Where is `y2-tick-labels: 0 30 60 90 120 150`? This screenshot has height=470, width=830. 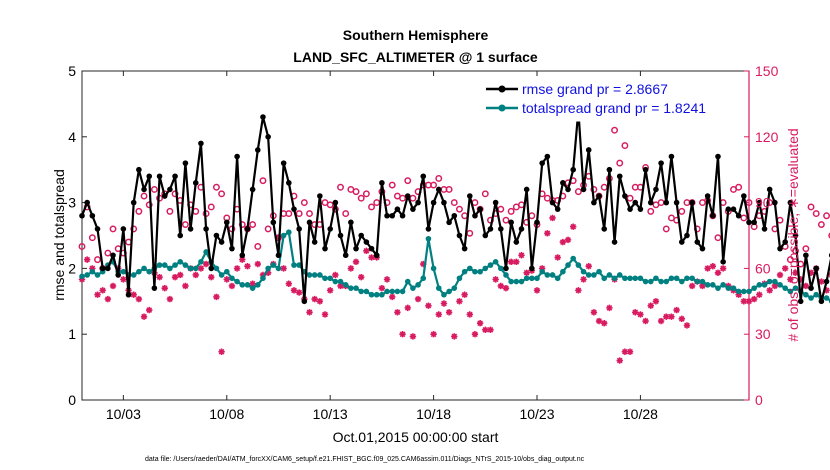
y2-tick-labels: 0 30 60 90 120 150 is located at coordinates (767, 235).